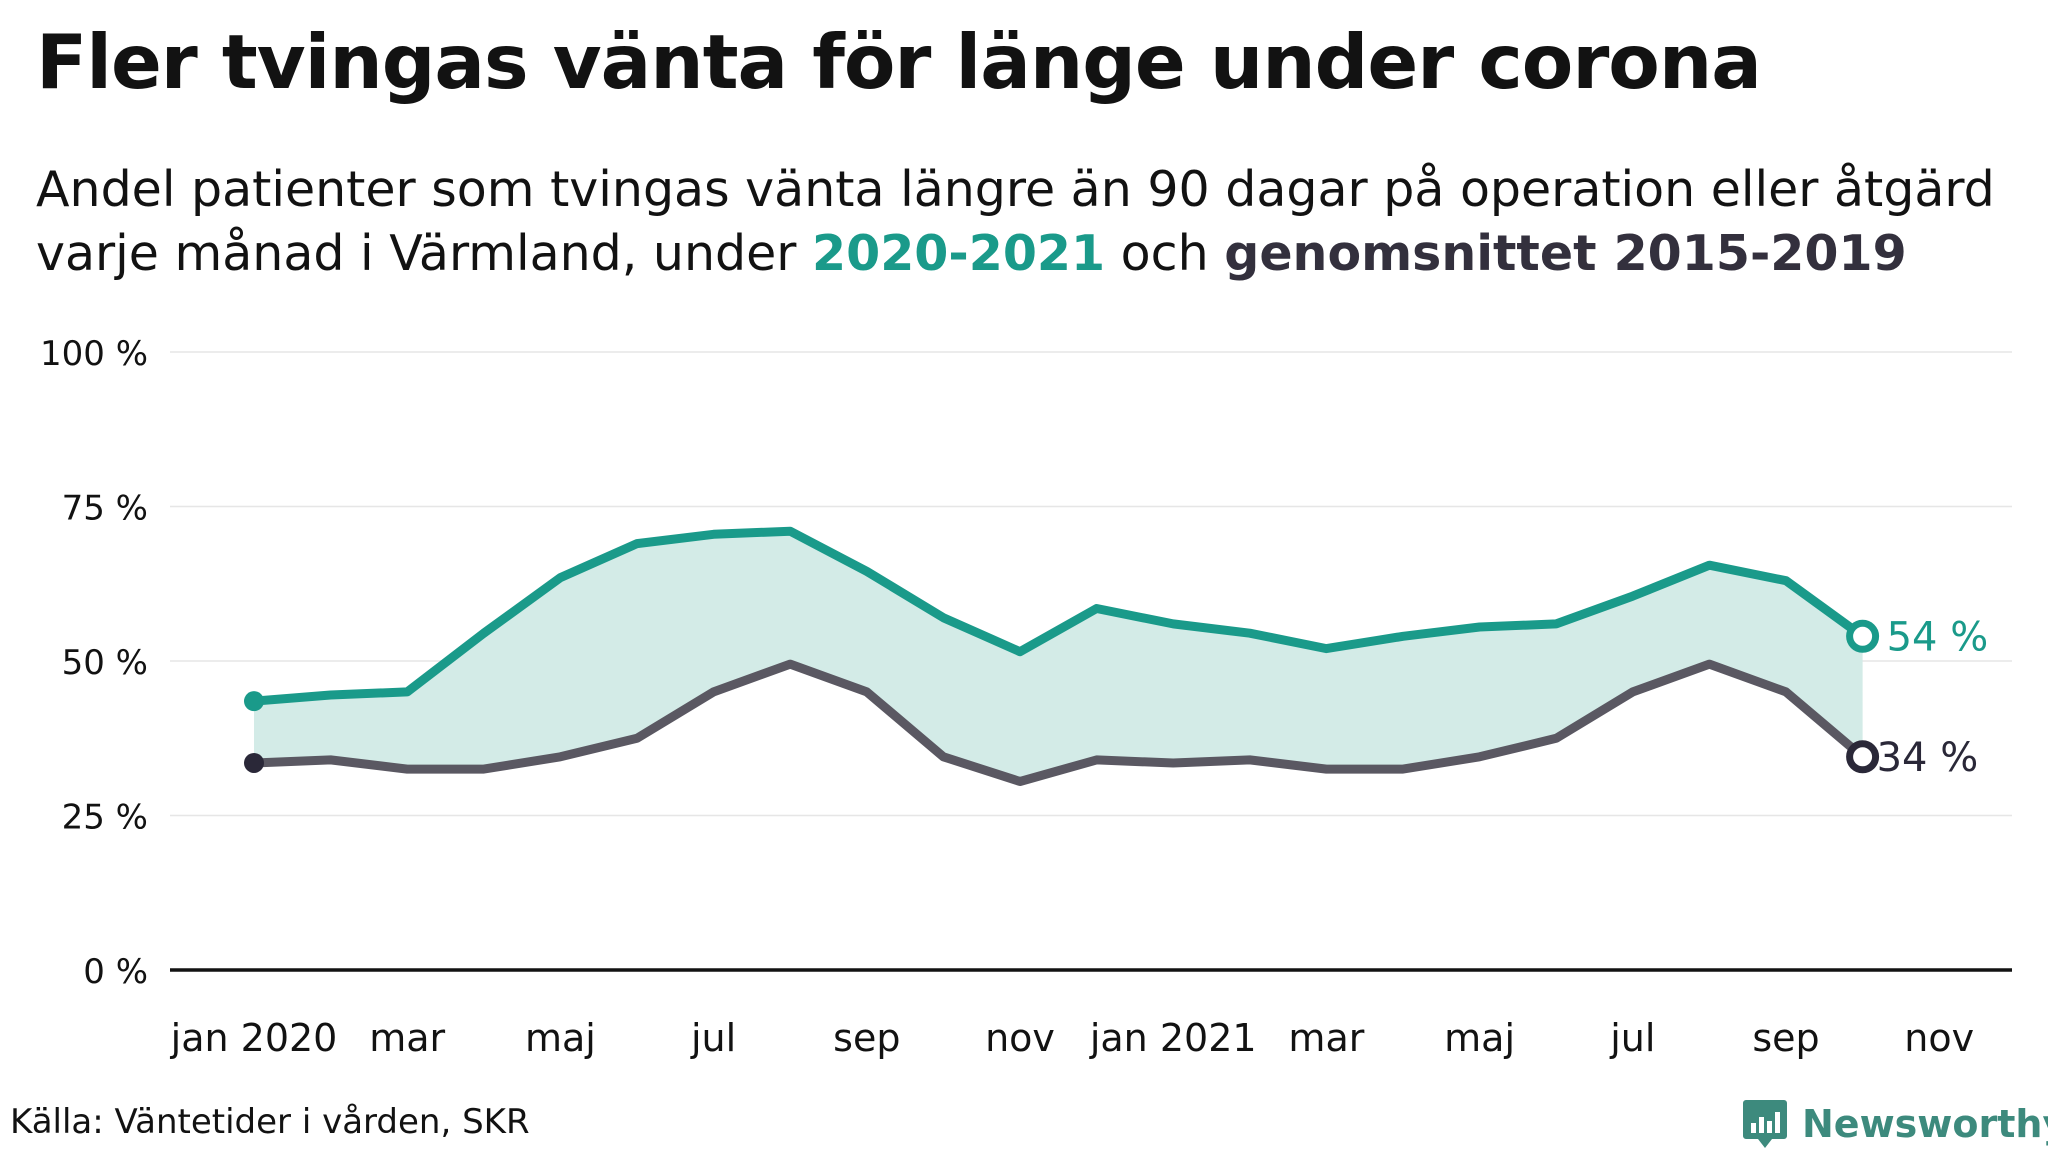  Describe the element at coordinates (1933, 697) in the screenshot. I see `end-labels: 54 % 34 %` at that location.